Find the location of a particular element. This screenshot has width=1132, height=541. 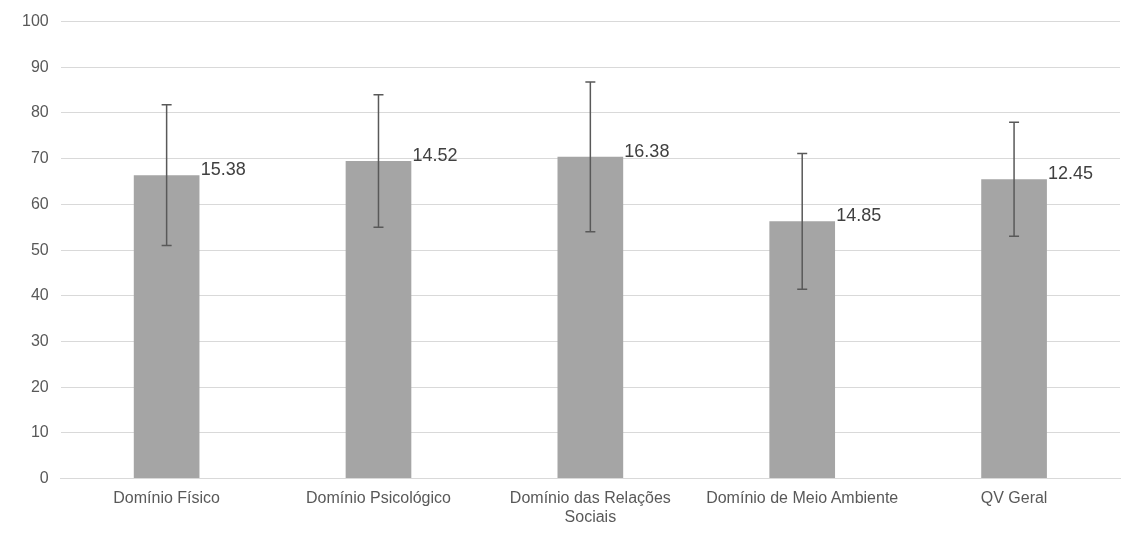

y-tick-label: 0 is located at coordinates (44, 478).